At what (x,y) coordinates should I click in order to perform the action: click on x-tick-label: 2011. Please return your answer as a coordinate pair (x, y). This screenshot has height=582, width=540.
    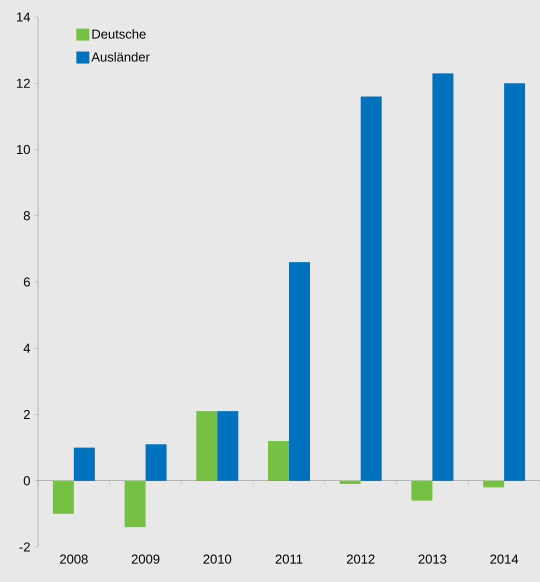
    Looking at the image, I should click on (289, 559).